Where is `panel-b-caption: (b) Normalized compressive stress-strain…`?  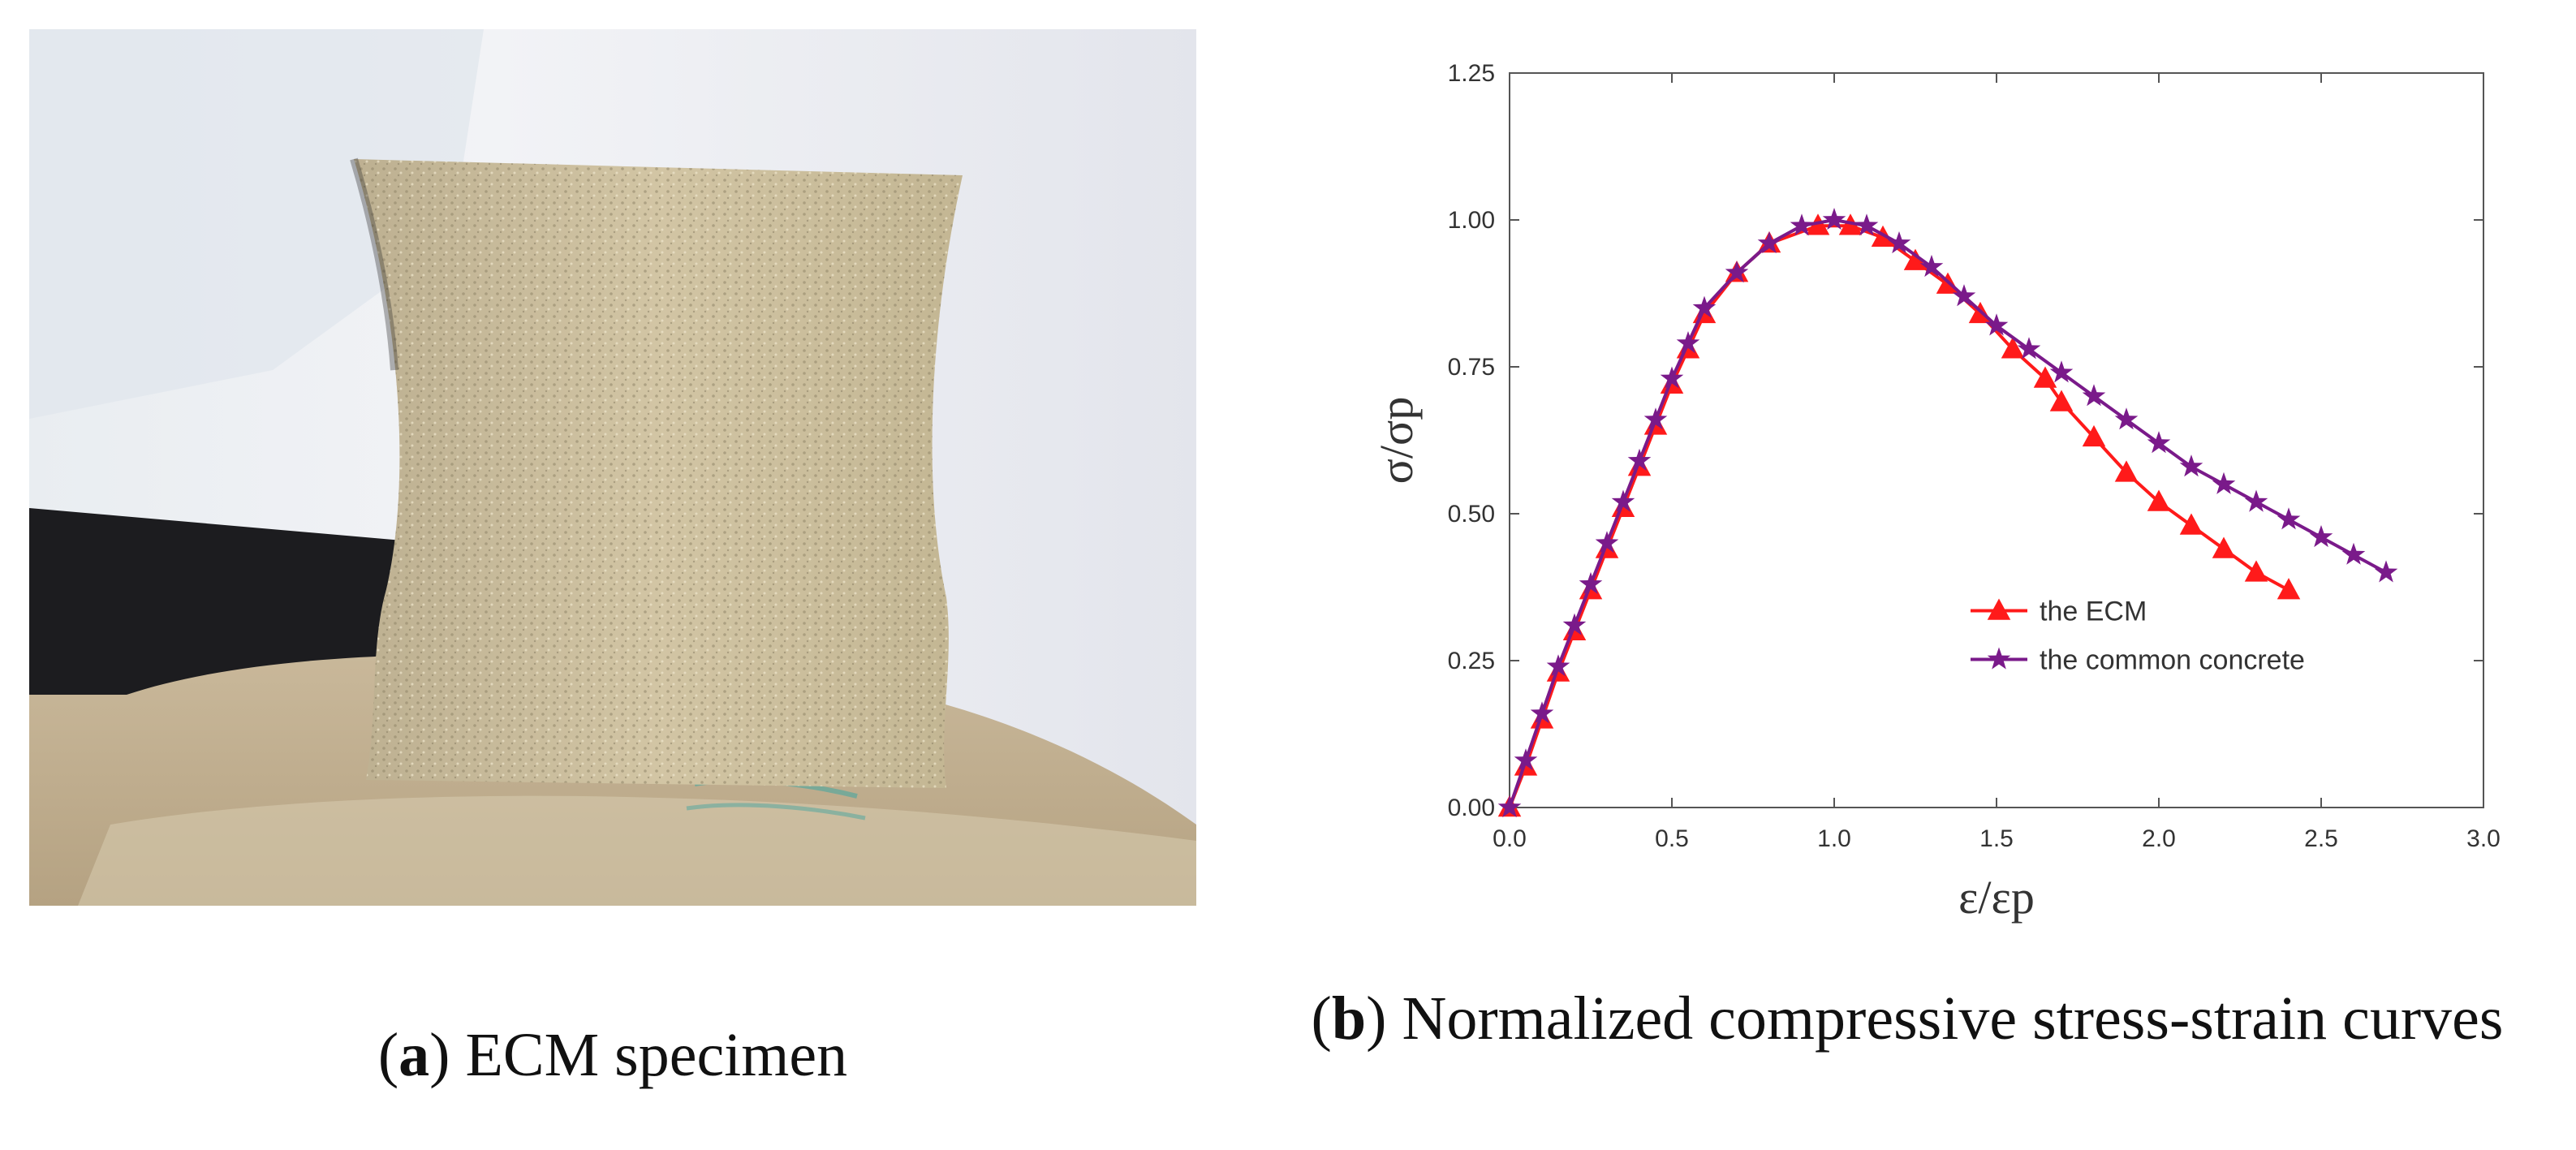 panel-b-caption: (b) Normalized compressive stress-strain… is located at coordinates (1908, 1019).